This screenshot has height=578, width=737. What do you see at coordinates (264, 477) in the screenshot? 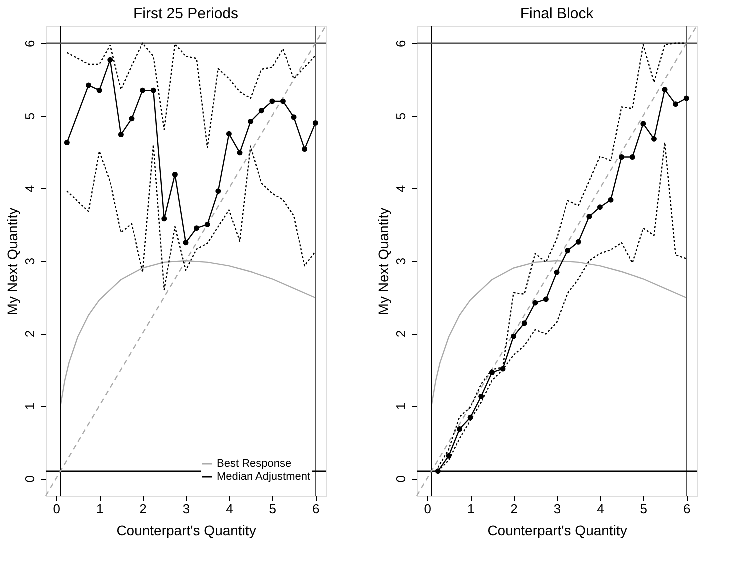
I see `legend-label: Median Adjustment` at bounding box center [264, 477].